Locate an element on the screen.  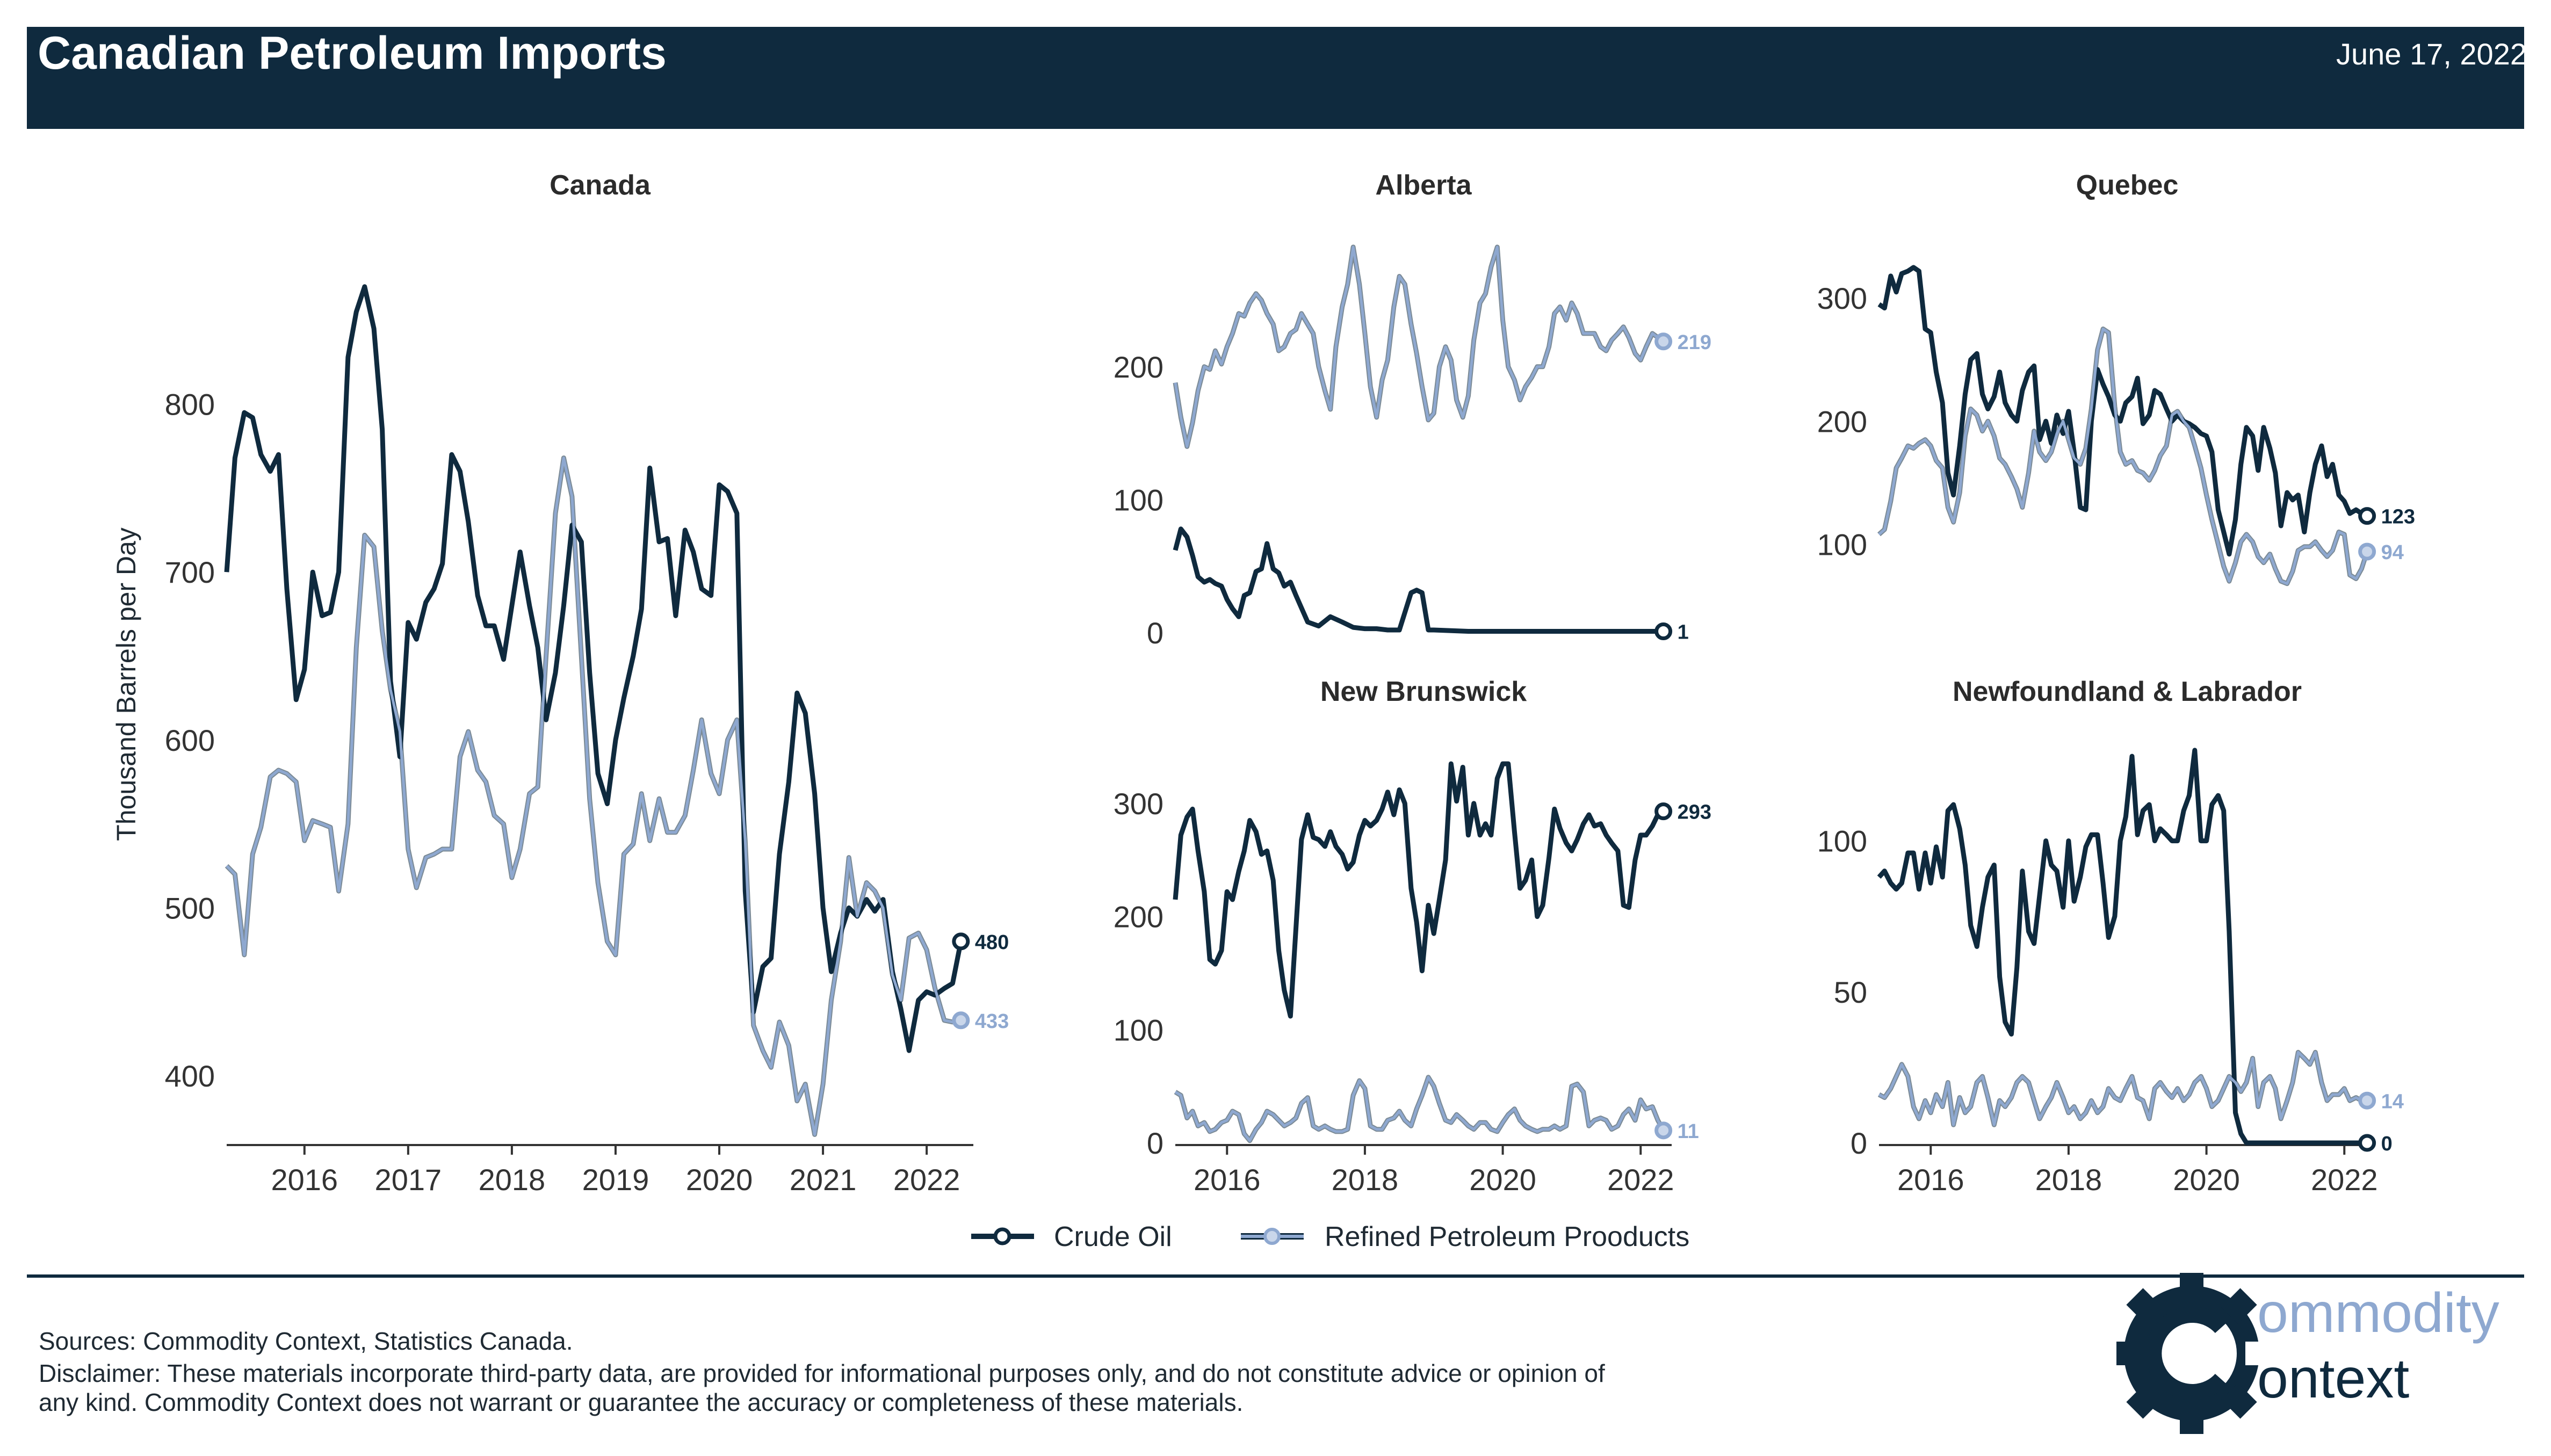
end-label-refined: 433 is located at coordinates (992, 1021).